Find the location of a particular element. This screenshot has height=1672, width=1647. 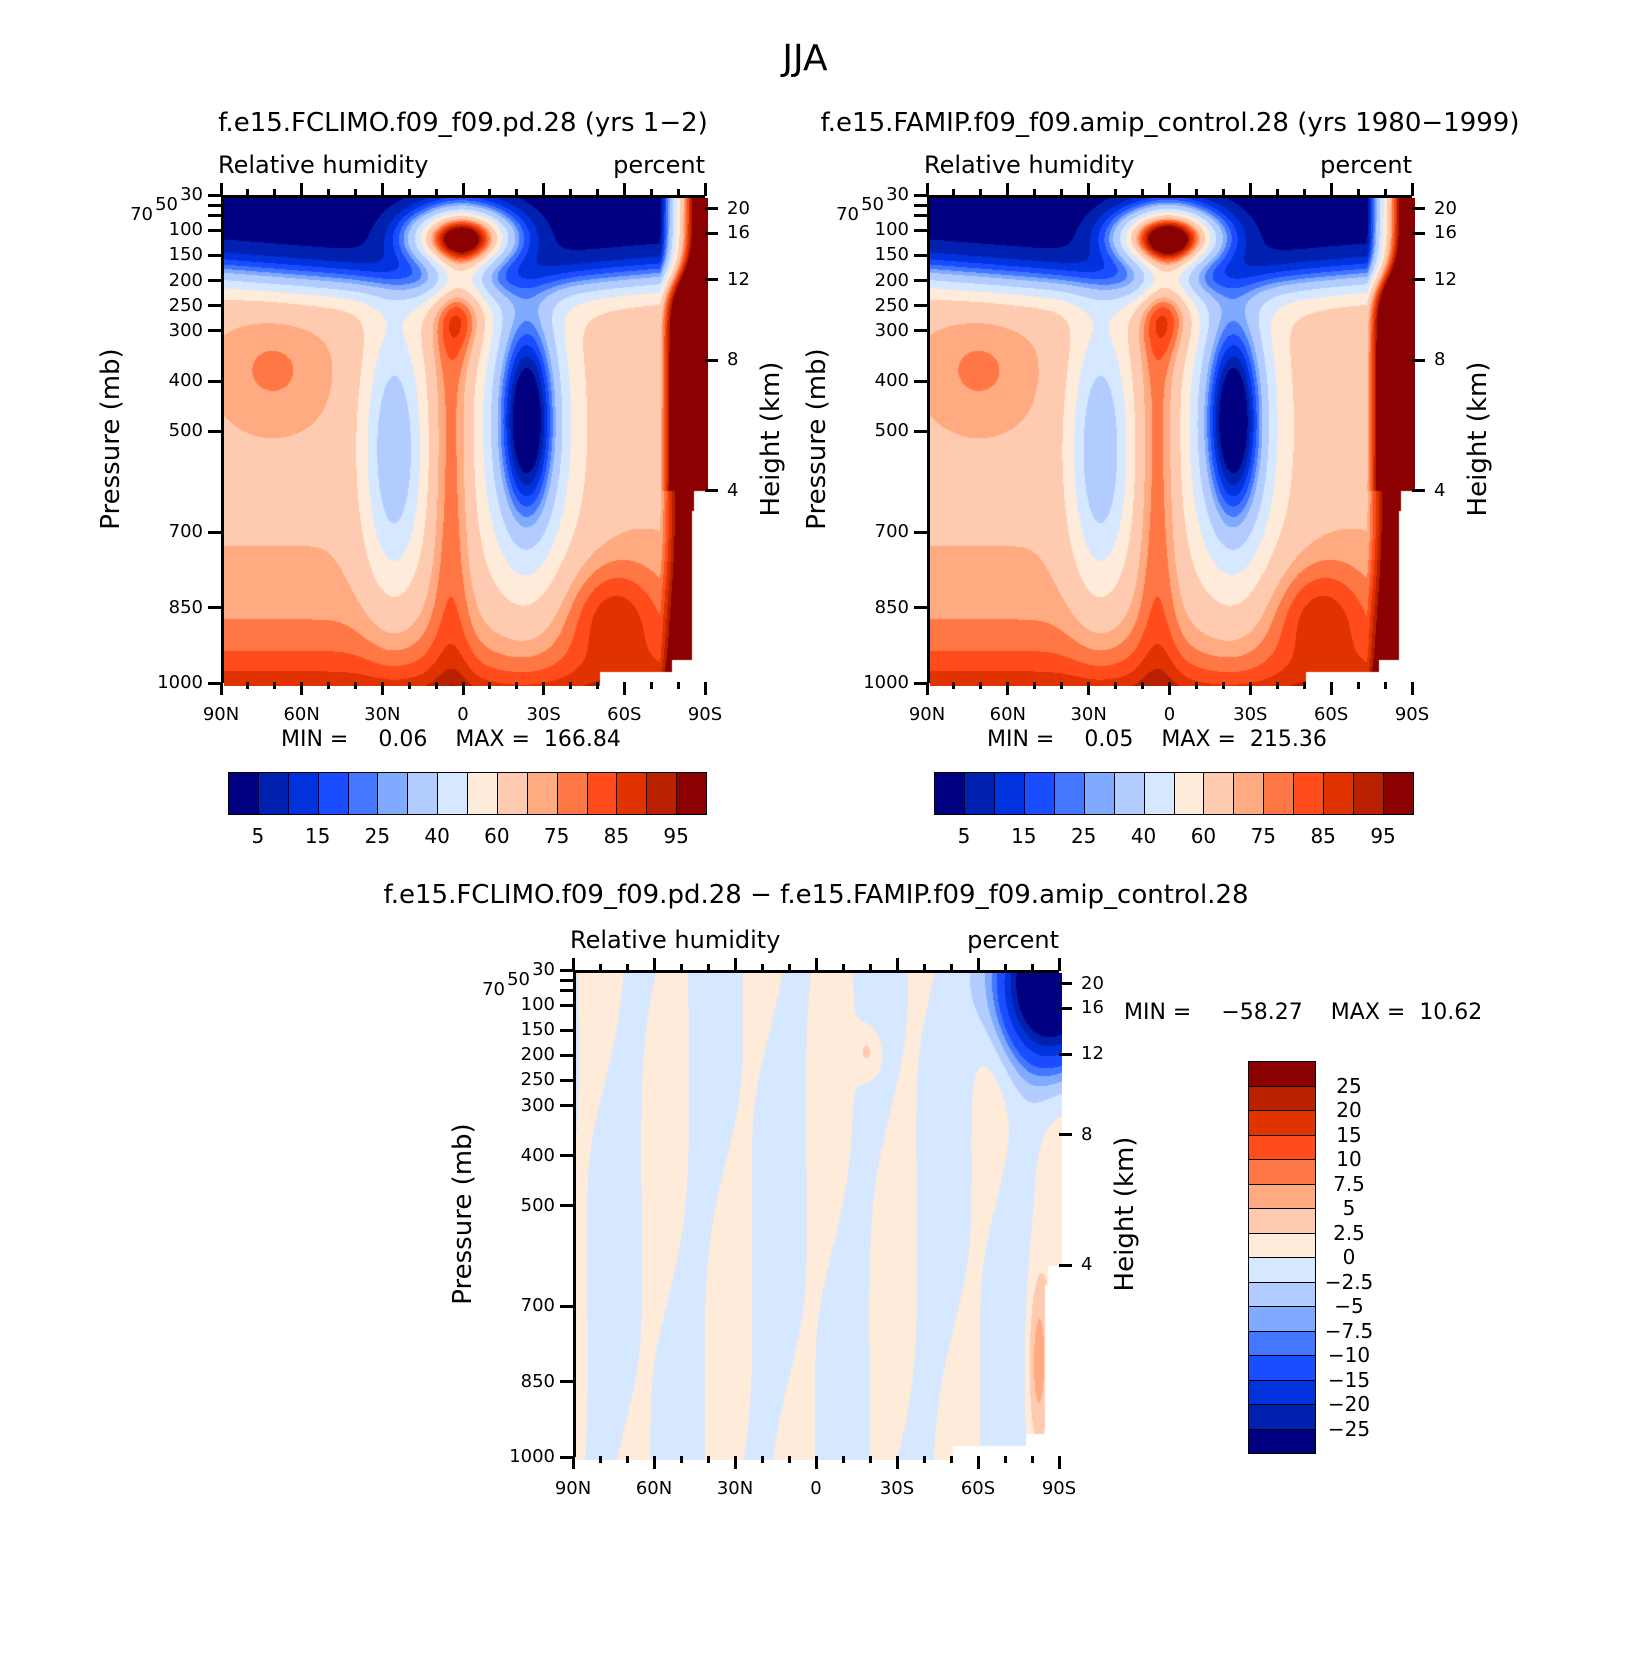

p3-min-max: MIN = −58.27 MAX = 10.62 is located at coordinates (1303, 1013).